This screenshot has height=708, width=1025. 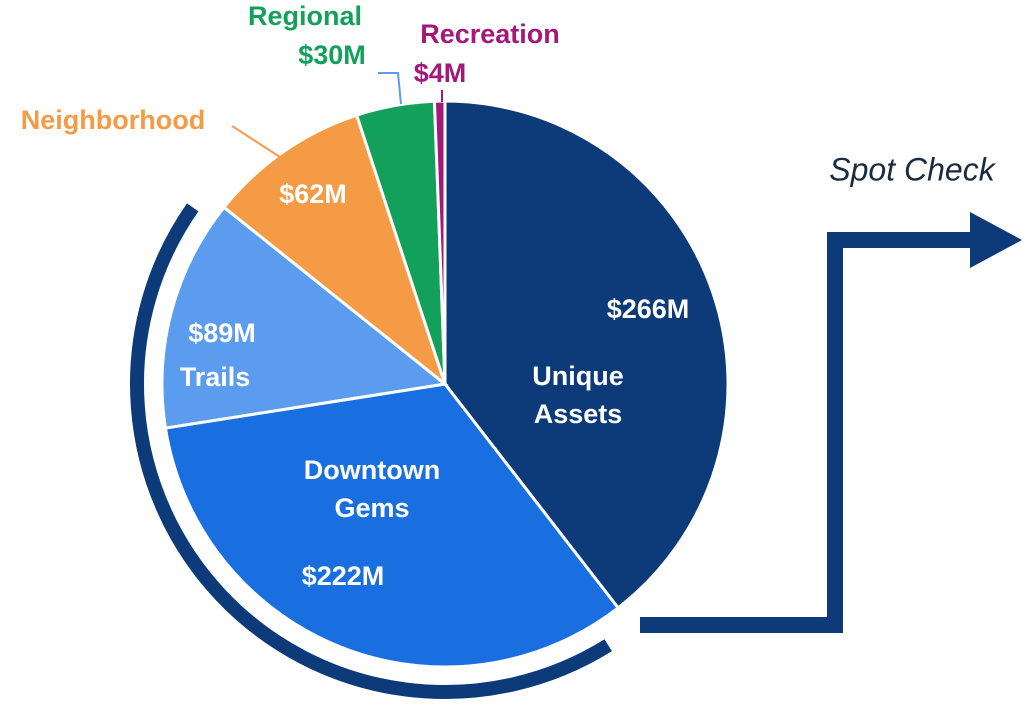 I want to click on value-label: $62M, so click(x=313, y=194).